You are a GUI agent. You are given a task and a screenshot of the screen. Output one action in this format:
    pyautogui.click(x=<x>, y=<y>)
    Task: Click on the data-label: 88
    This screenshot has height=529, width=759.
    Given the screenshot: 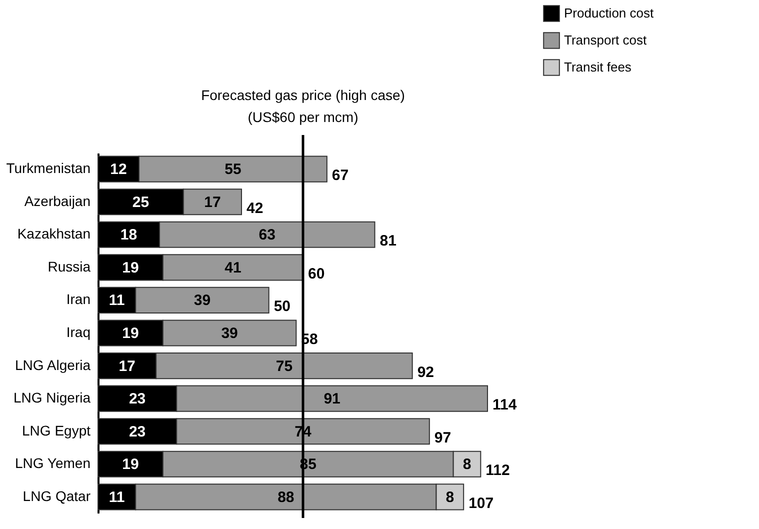 What is the action you would take?
    pyautogui.click(x=286, y=497)
    